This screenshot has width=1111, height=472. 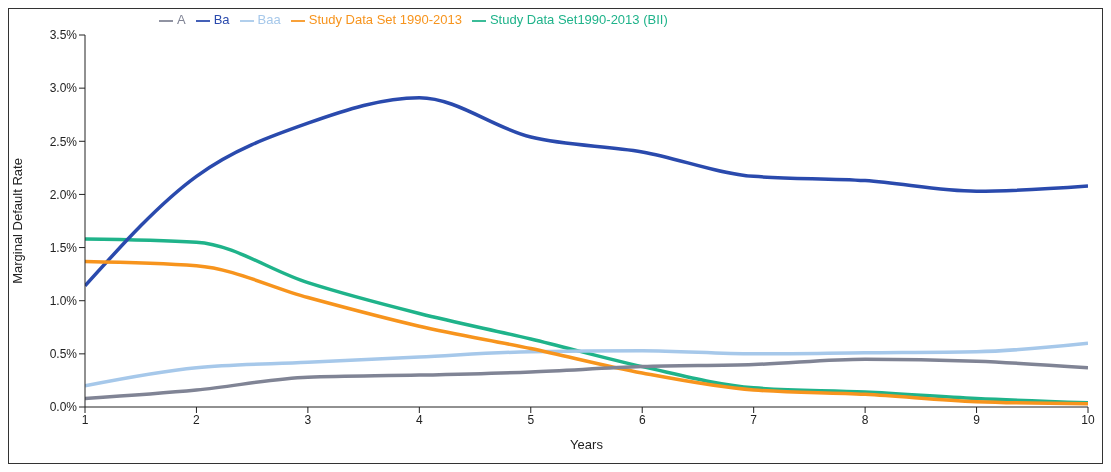 I want to click on legend-label: Ba, so click(x=221, y=19).